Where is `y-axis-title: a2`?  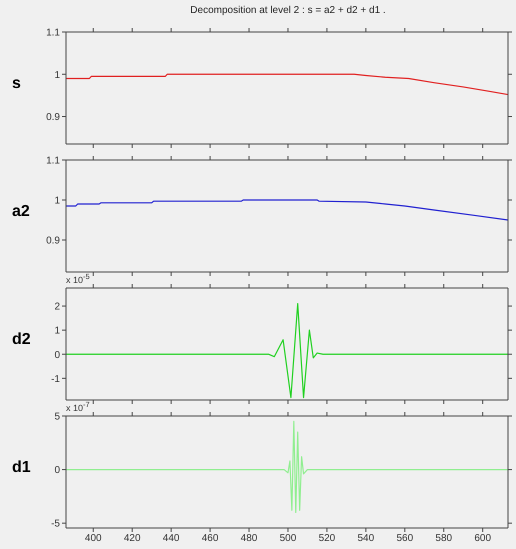
y-axis-title: a2 is located at coordinates (21, 212).